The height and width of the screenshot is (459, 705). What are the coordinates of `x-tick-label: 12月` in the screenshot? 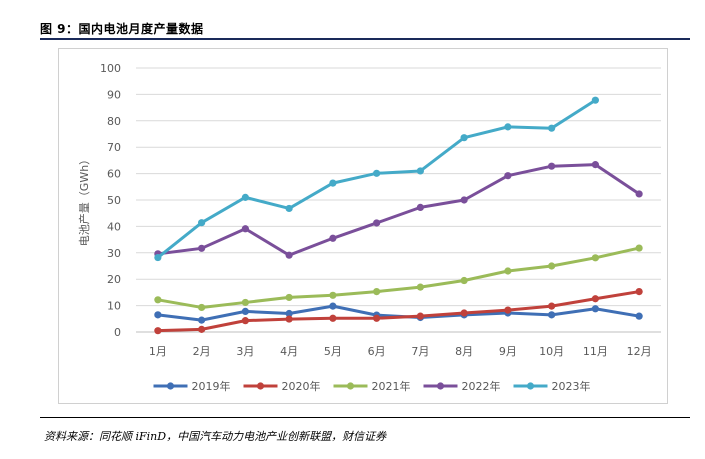 It's located at (639, 351).